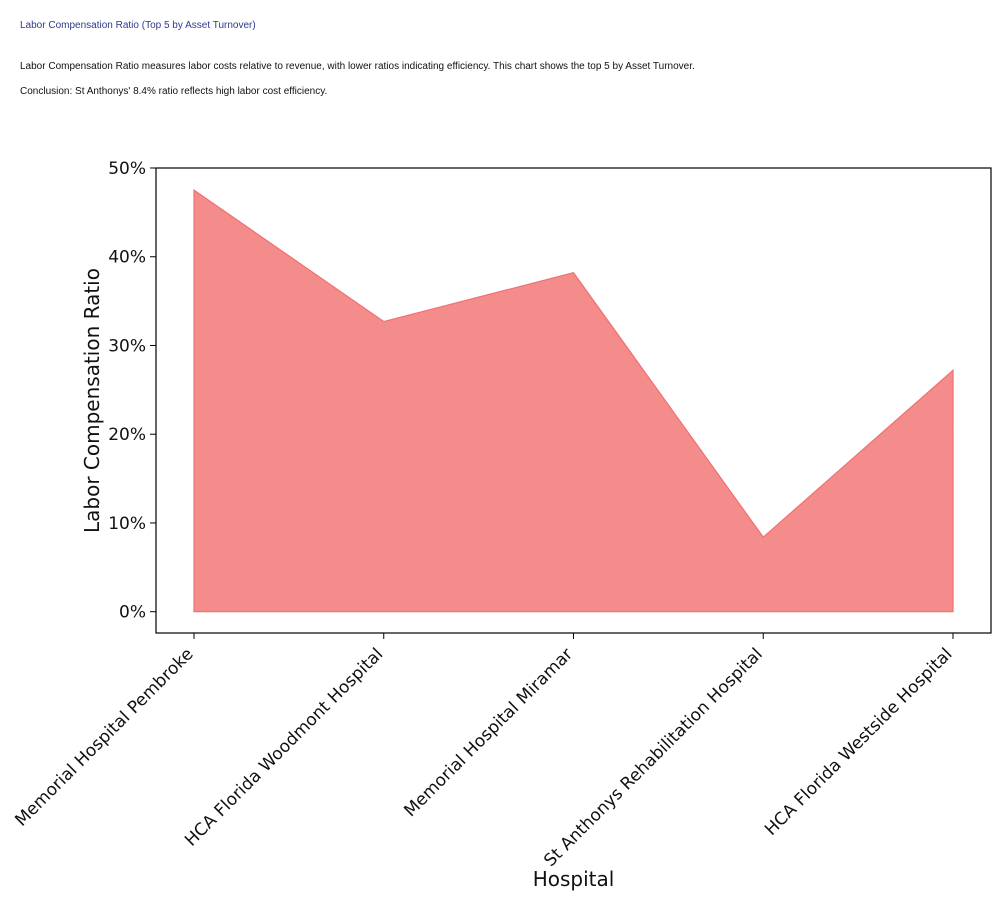 This screenshot has width=1000, height=900. What do you see at coordinates (127, 346) in the screenshot?
I see `y-tick-label: 30%` at bounding box center [127, 346].